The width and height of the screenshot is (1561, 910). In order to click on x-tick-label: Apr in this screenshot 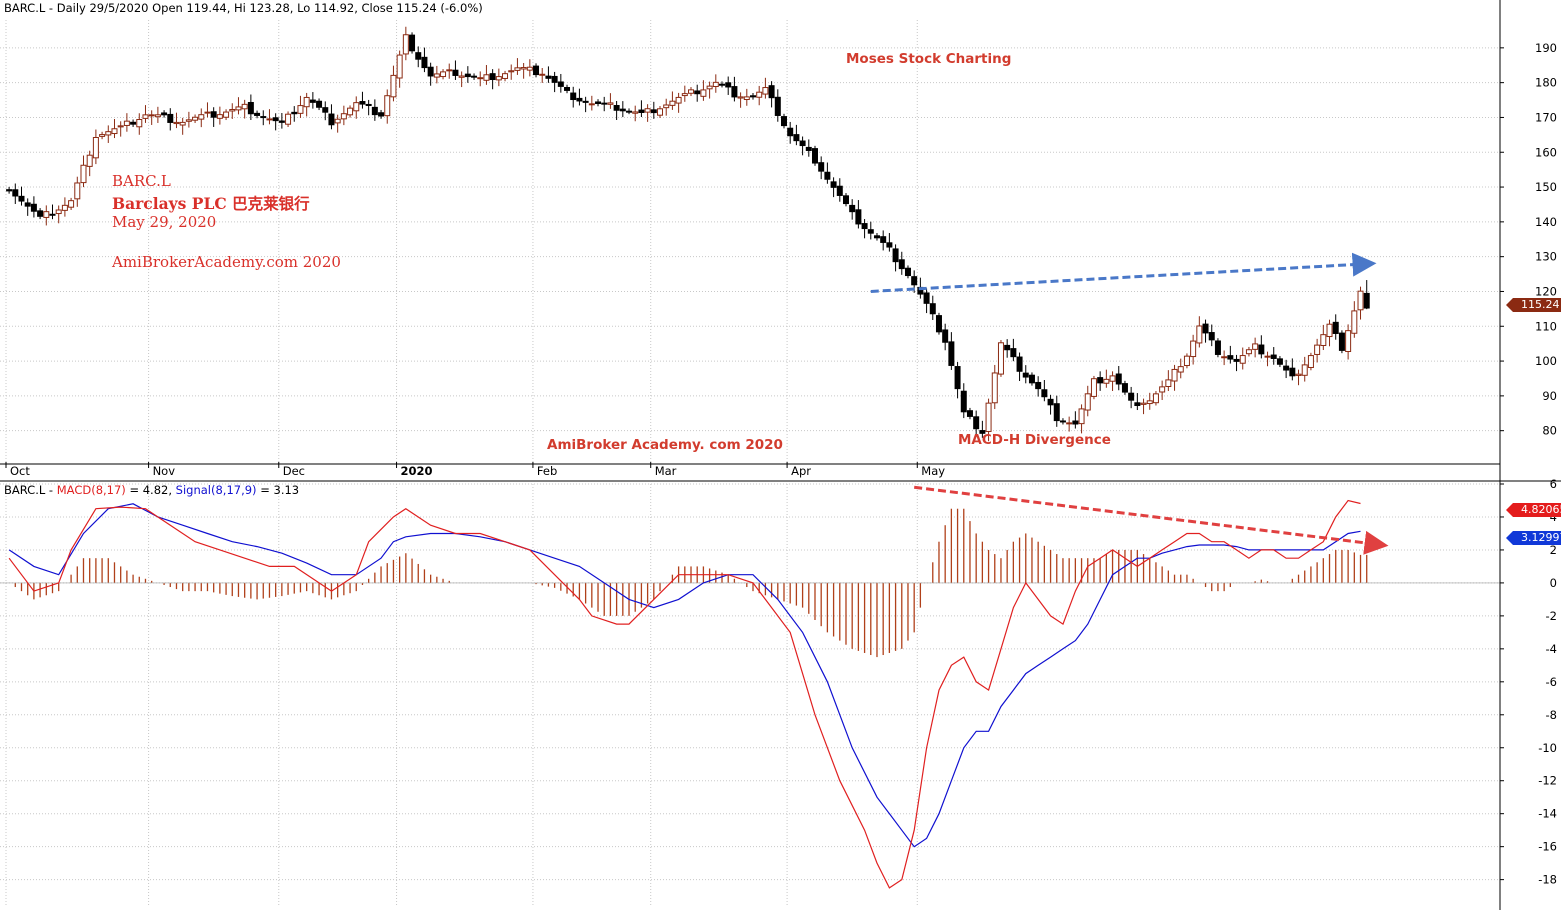, I will do `click(801, 471)`.